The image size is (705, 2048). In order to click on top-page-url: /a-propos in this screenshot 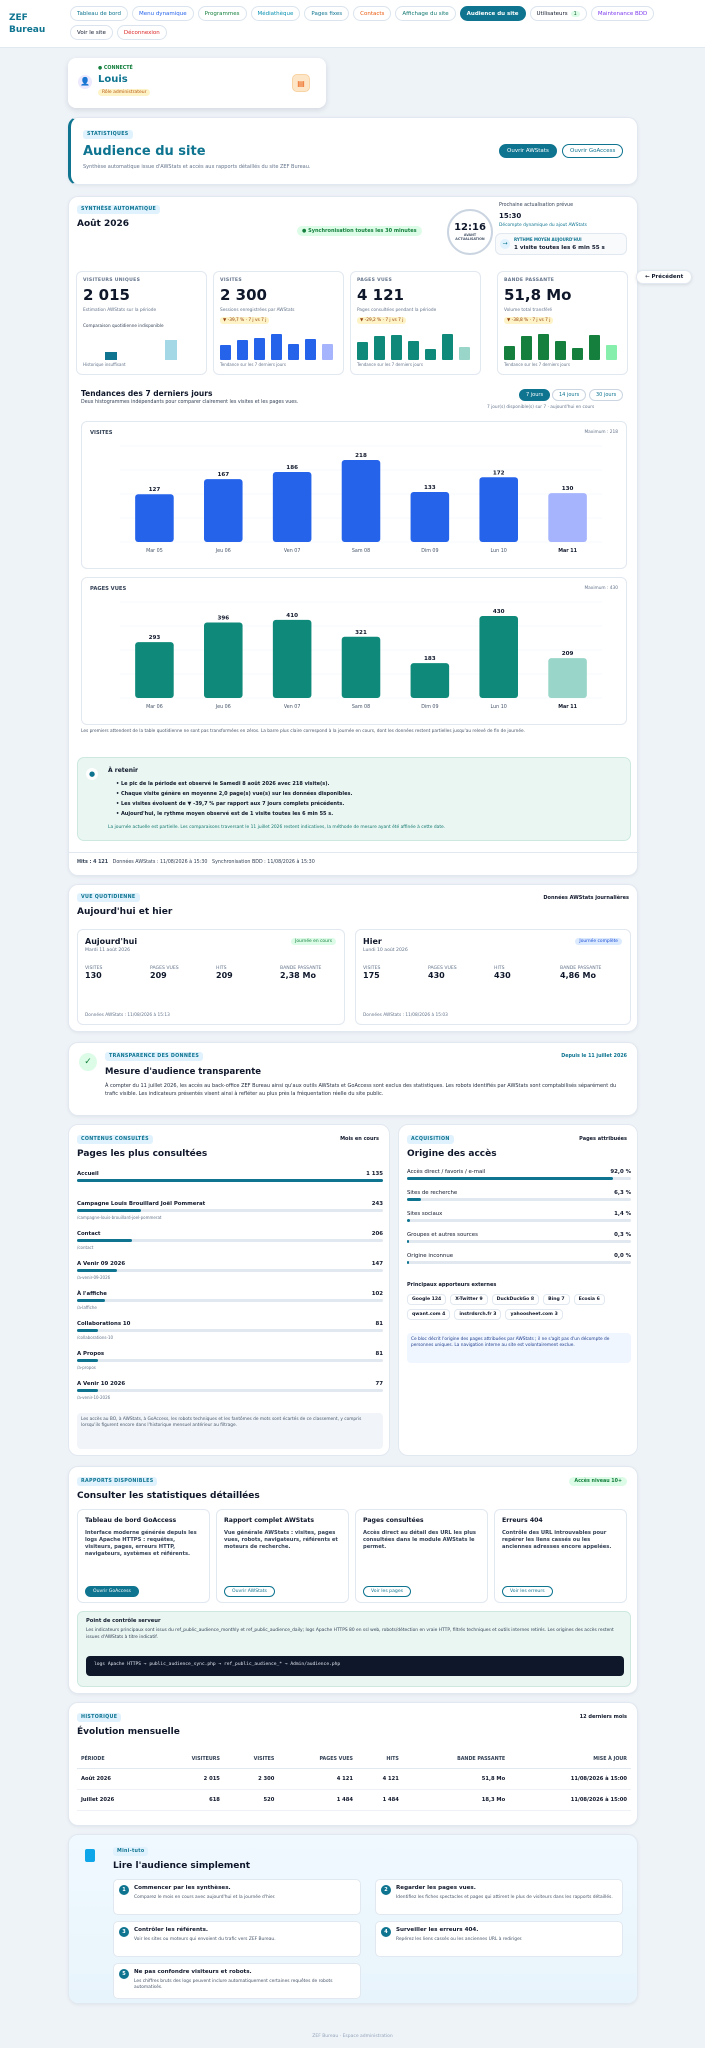, I will do `click(86, 1367)`.